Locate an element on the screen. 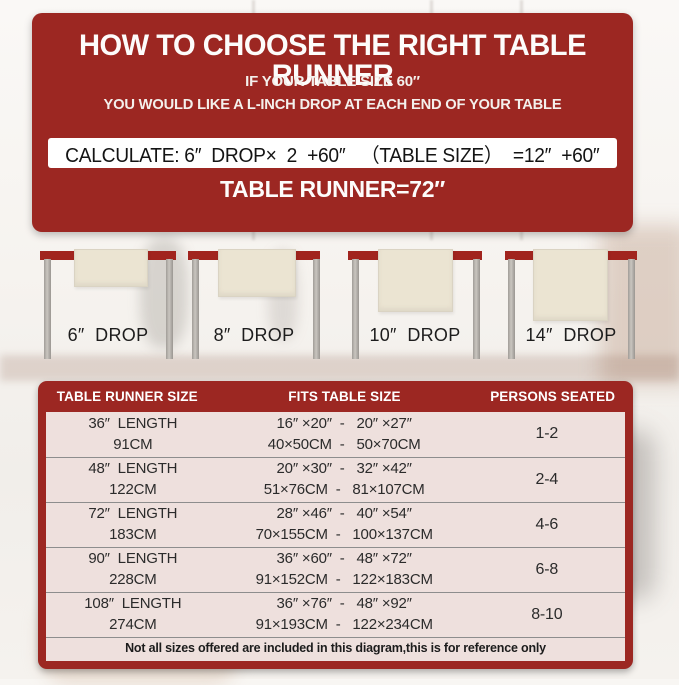 This screenshot has width=679, height=685. fits-table-cell: 28″ ×46″ - 40″ ×54″ 70×155CM - 100×137CM is located at coordinates (344, 524).